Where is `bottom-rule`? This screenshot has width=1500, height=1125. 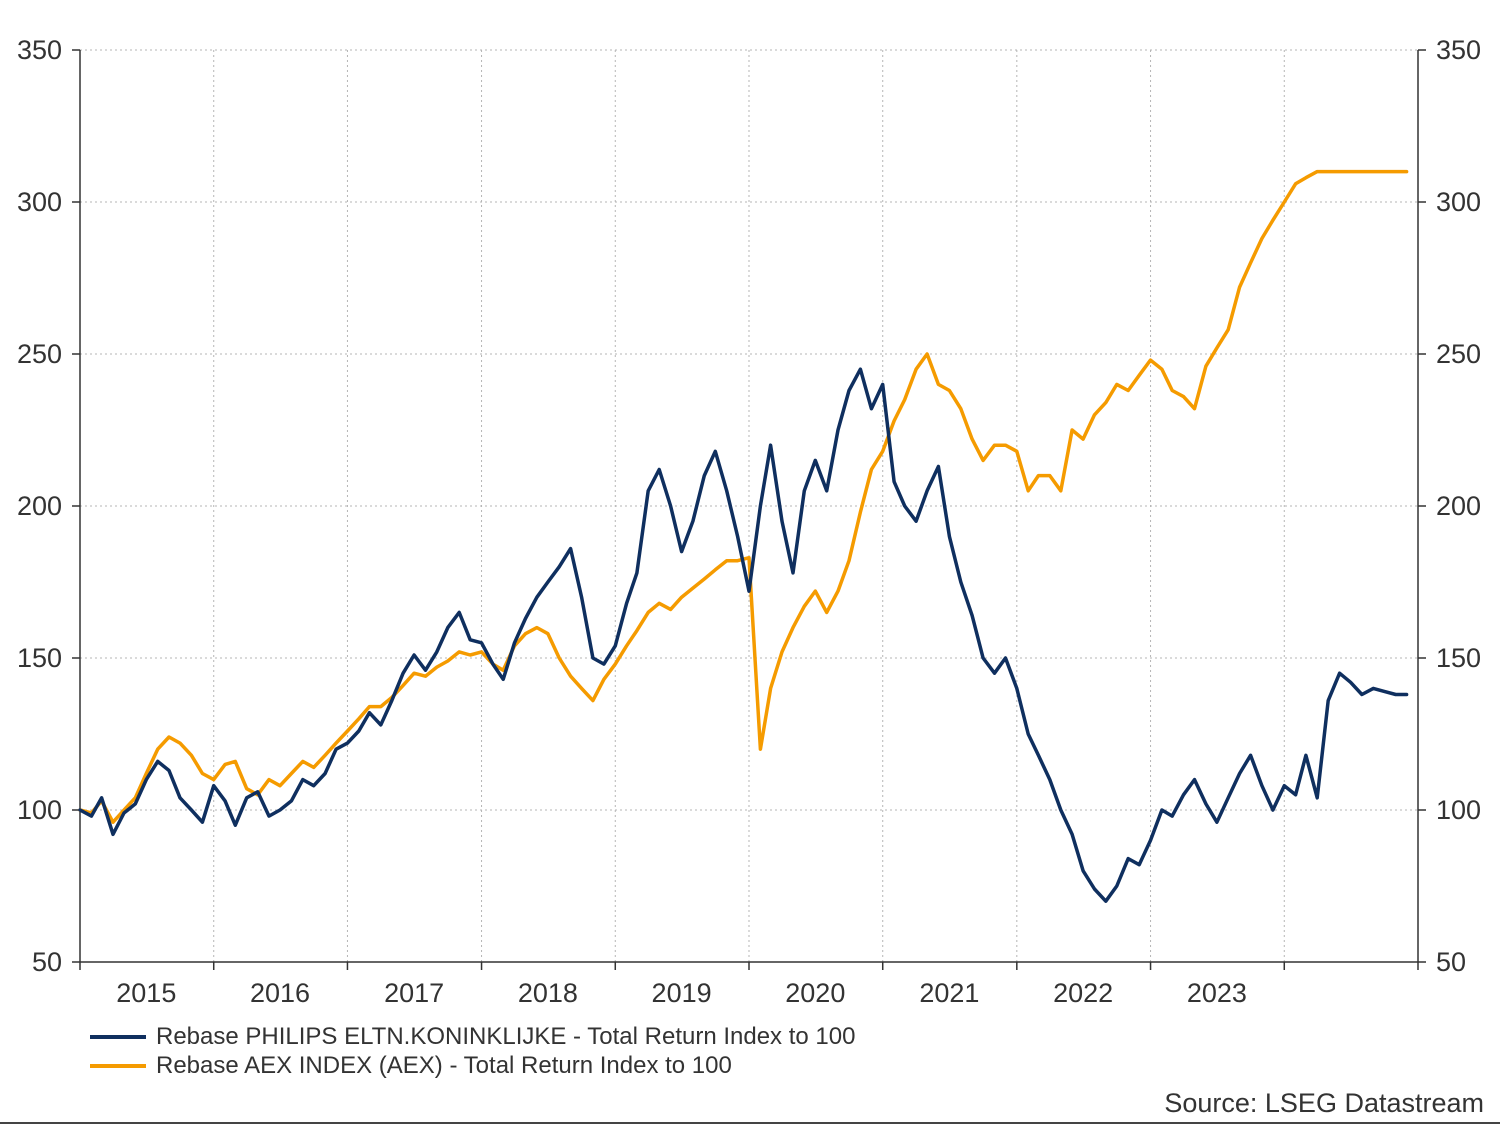 bottom-rule is located at coordinates (750, 1123).